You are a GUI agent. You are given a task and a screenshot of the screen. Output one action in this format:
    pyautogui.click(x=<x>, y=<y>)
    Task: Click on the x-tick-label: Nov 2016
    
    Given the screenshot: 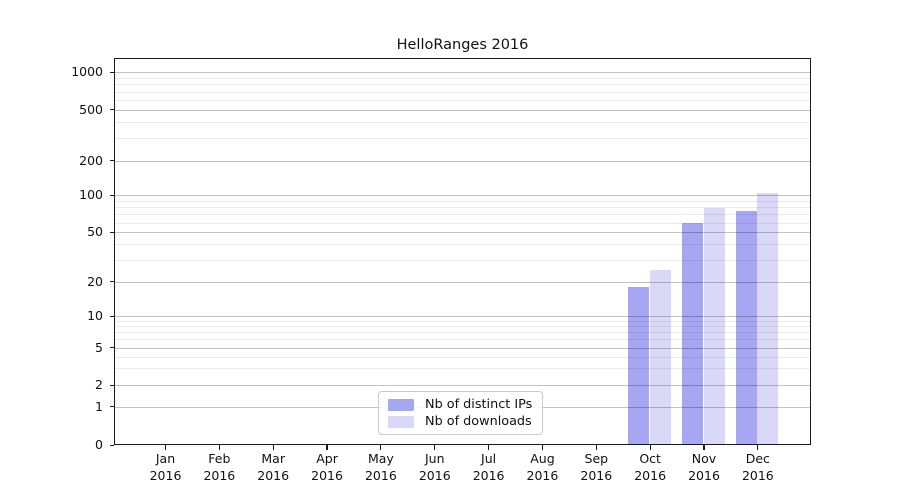 What is the action you would take?
    pyautogui.click(x=704, y=467)
    